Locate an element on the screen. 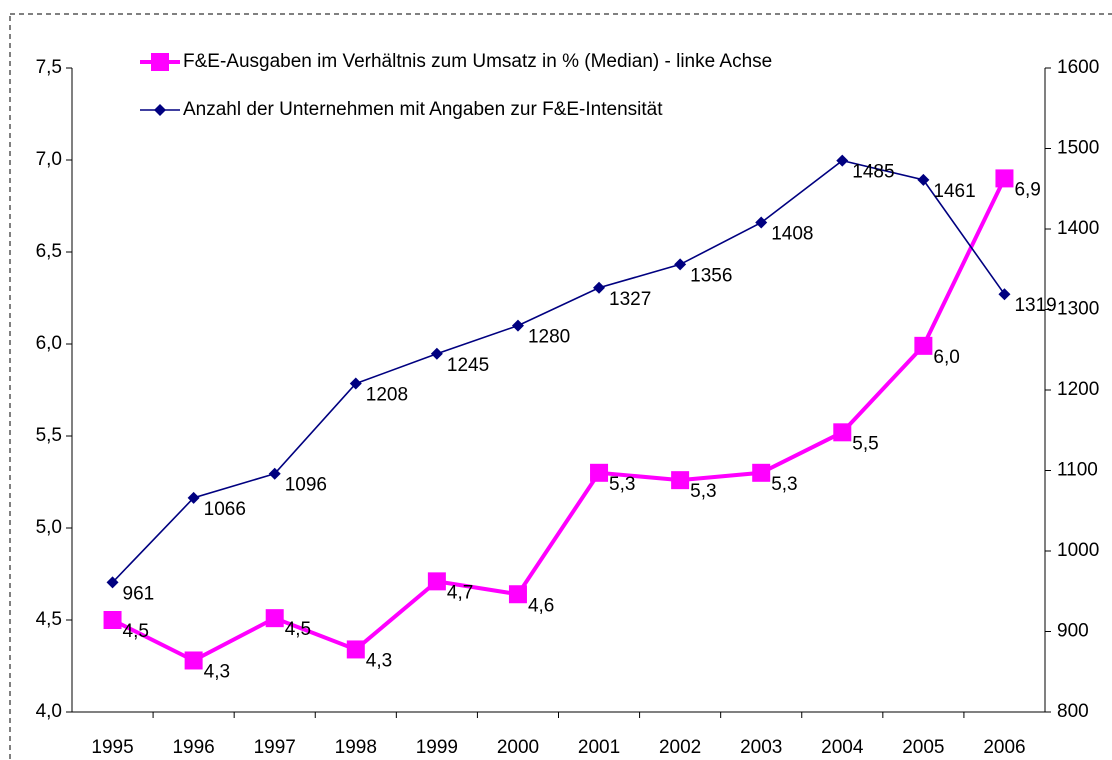  data-label: 4,7 is located at coordinates (460, 592).